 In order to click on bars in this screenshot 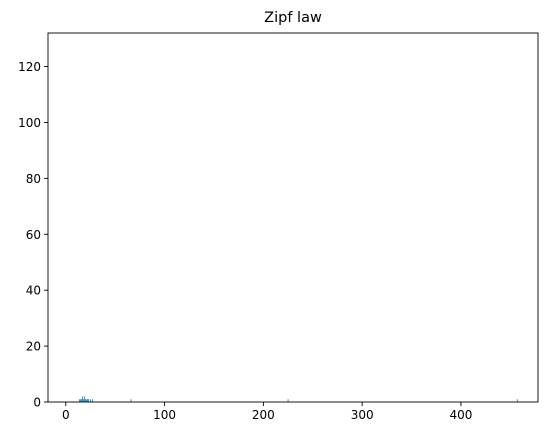, I will do `click(298, 399)`.